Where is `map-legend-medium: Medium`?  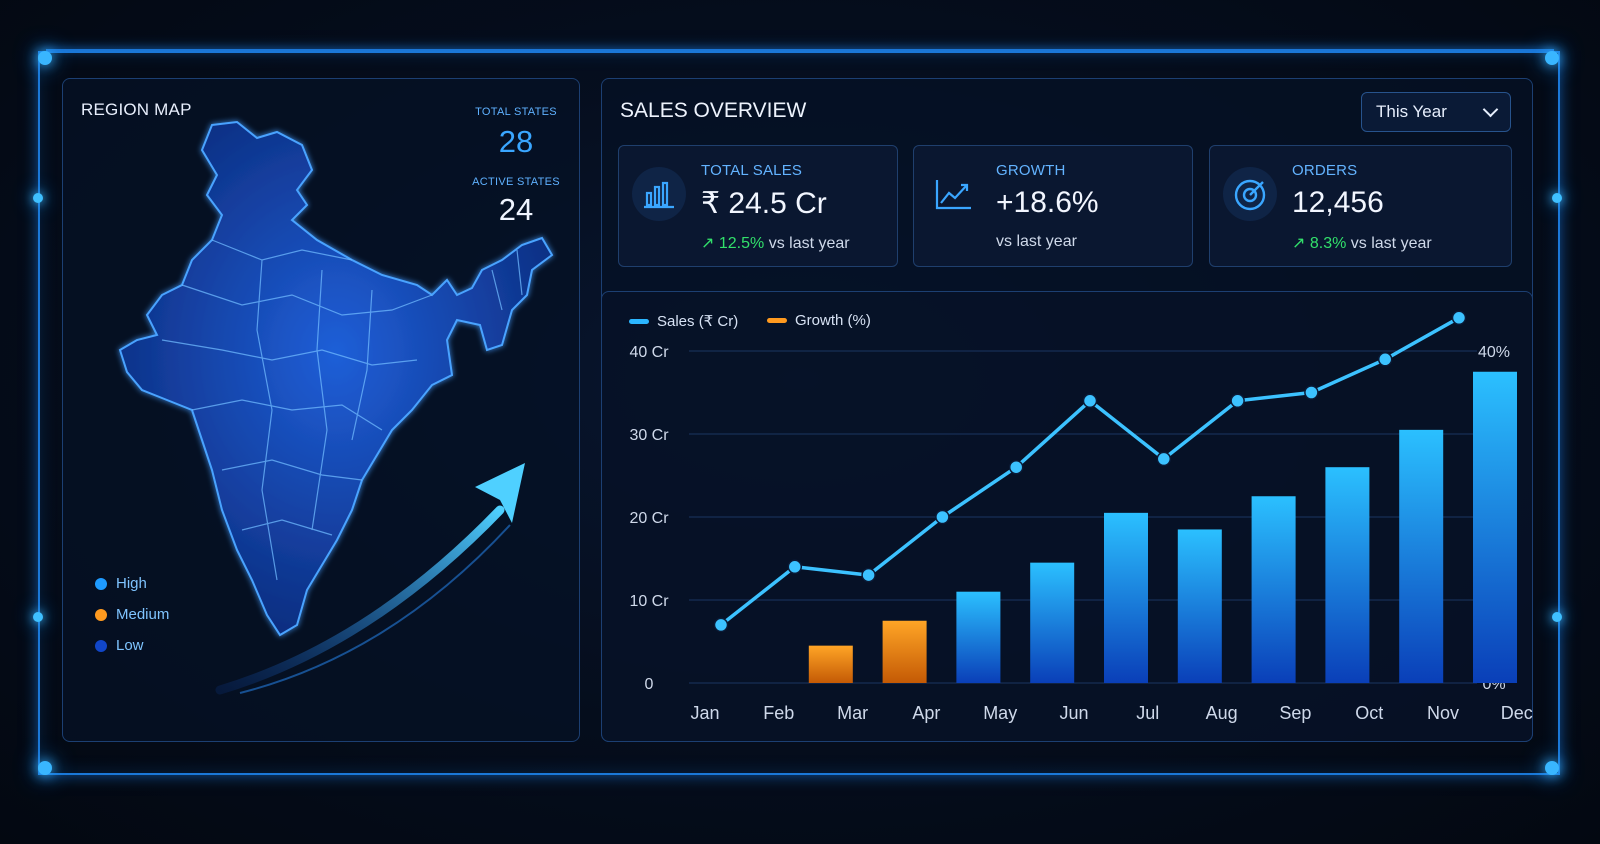 map-legend-medium: Medium is located at coordinates (132, 614).